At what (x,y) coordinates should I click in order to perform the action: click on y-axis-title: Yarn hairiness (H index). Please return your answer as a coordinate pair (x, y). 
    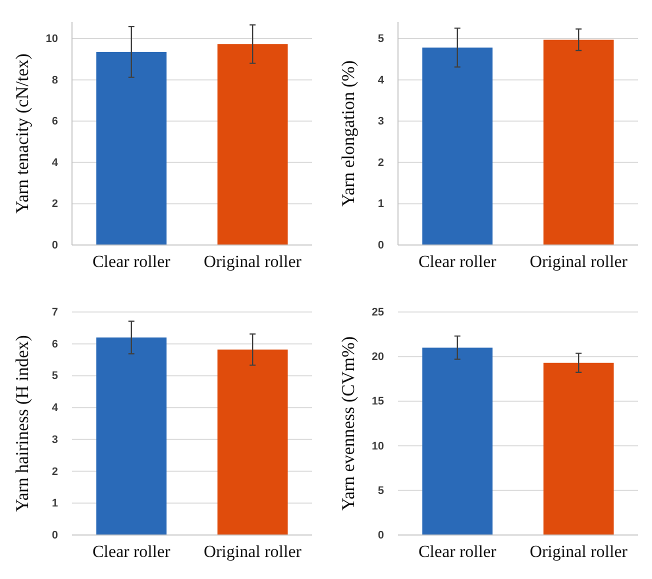
    Looking at the image, I should click on (22, 423).